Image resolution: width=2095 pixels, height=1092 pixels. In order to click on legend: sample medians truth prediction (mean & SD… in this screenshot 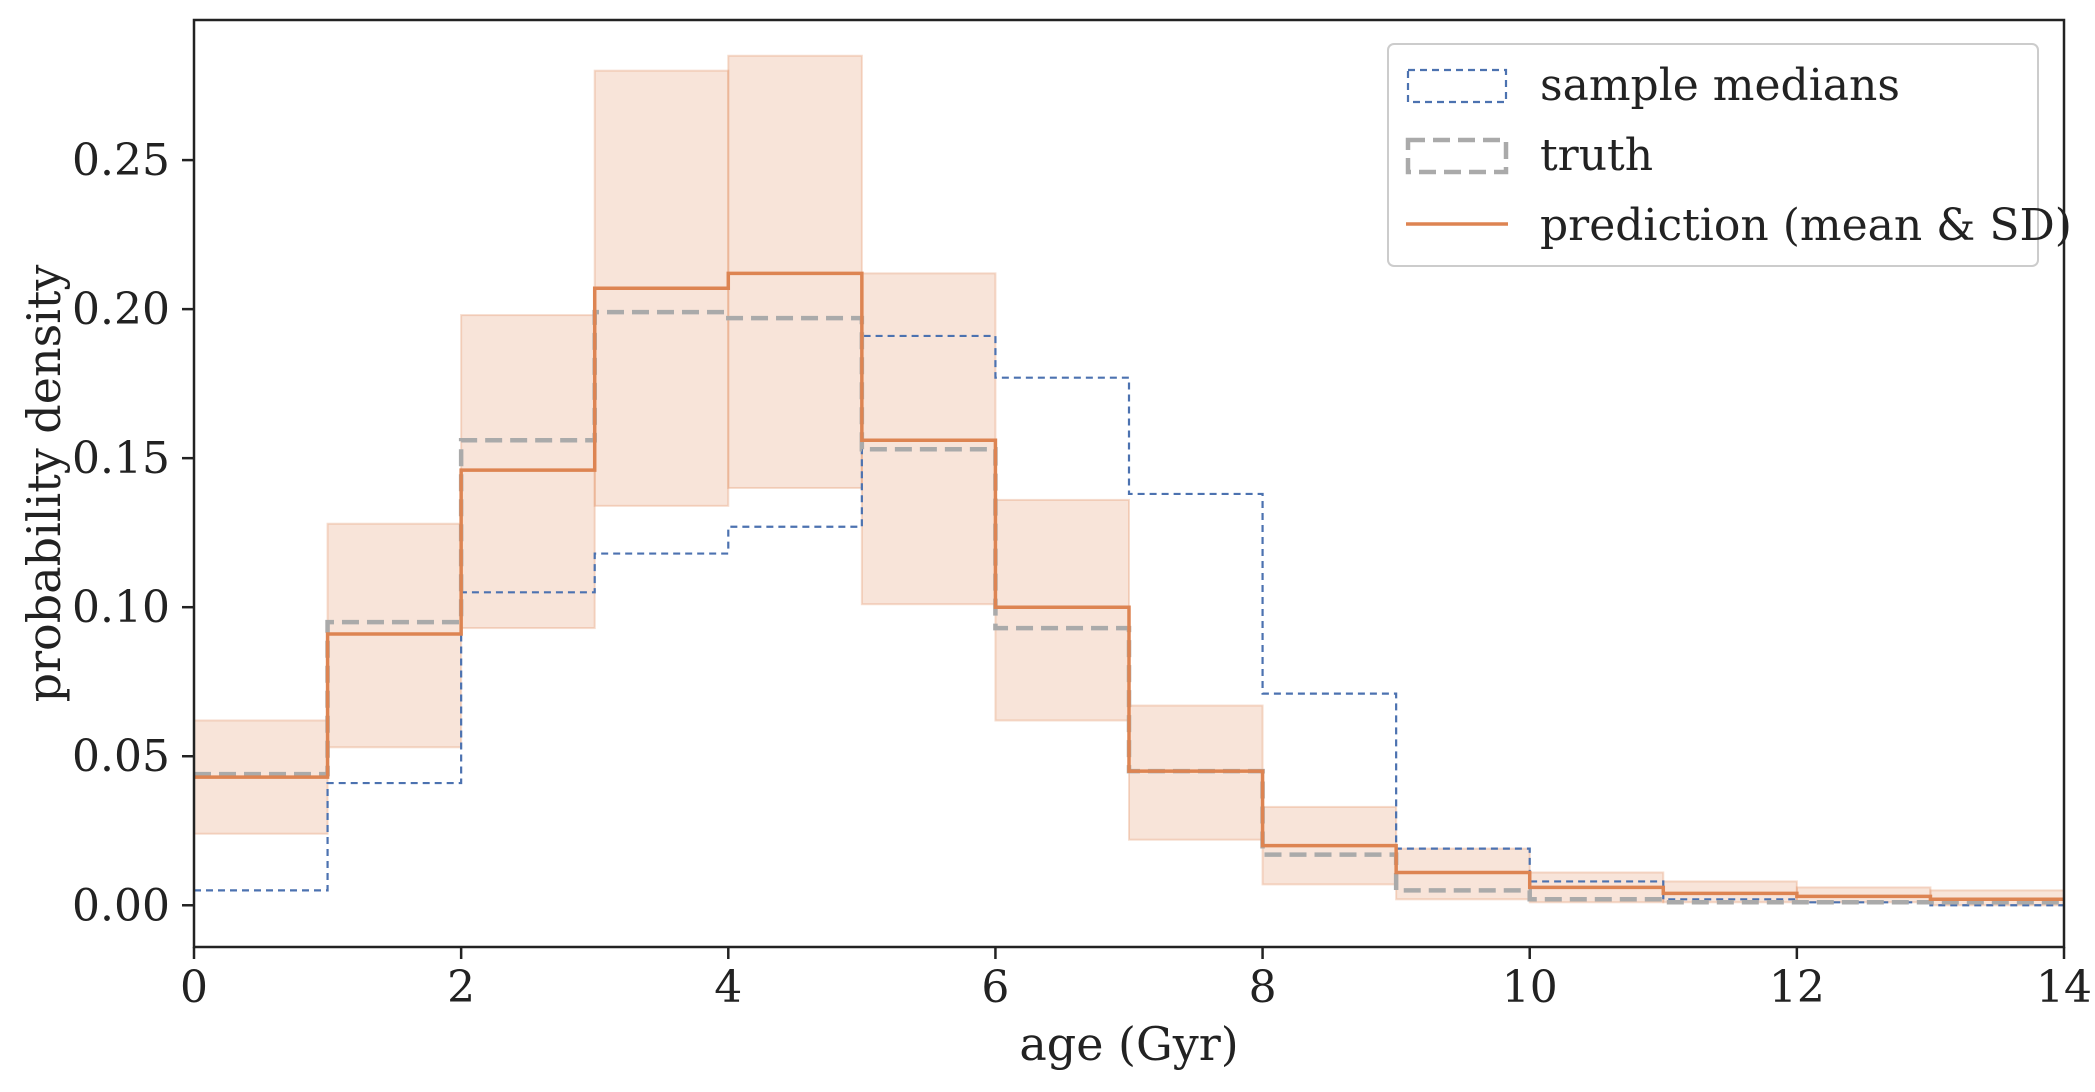, I will do `click(1729, 155)`.